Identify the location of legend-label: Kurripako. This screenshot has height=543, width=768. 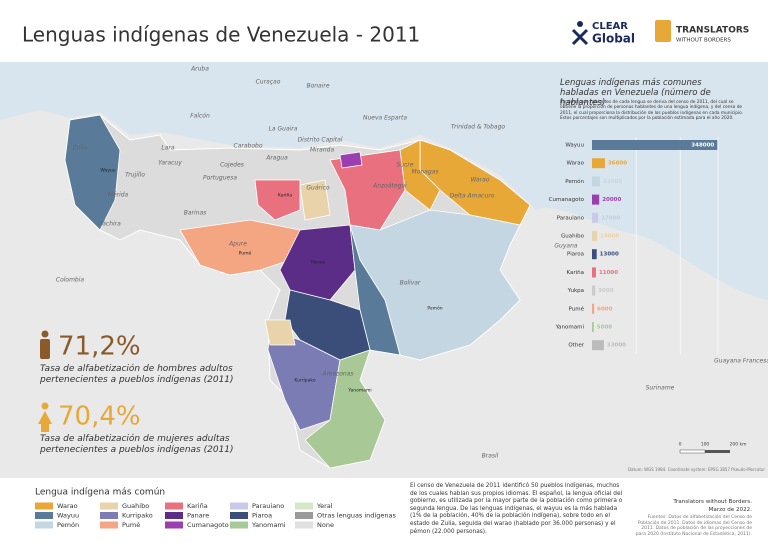
(137, 516).